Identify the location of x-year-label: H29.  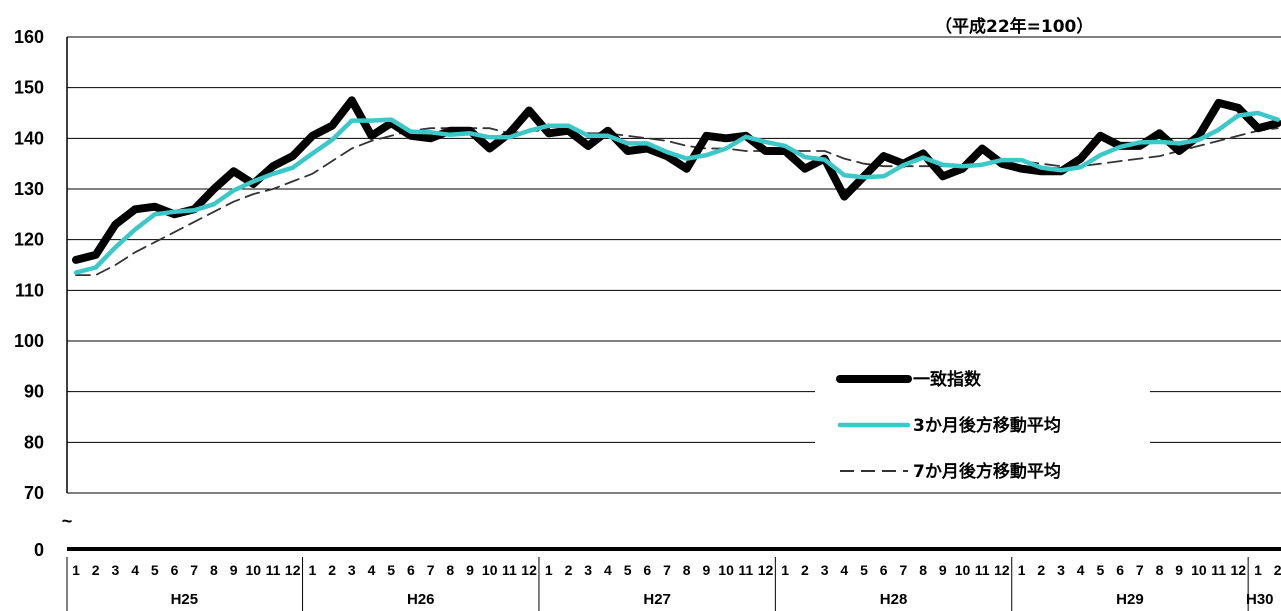
(1130, 599).